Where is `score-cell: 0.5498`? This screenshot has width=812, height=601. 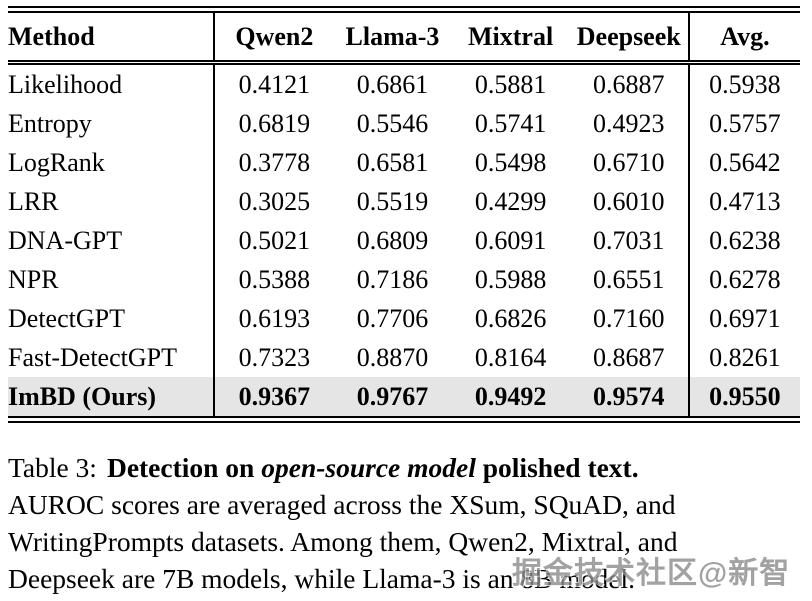
score-cell: 0.5498 is located at coordinates (510, 162).